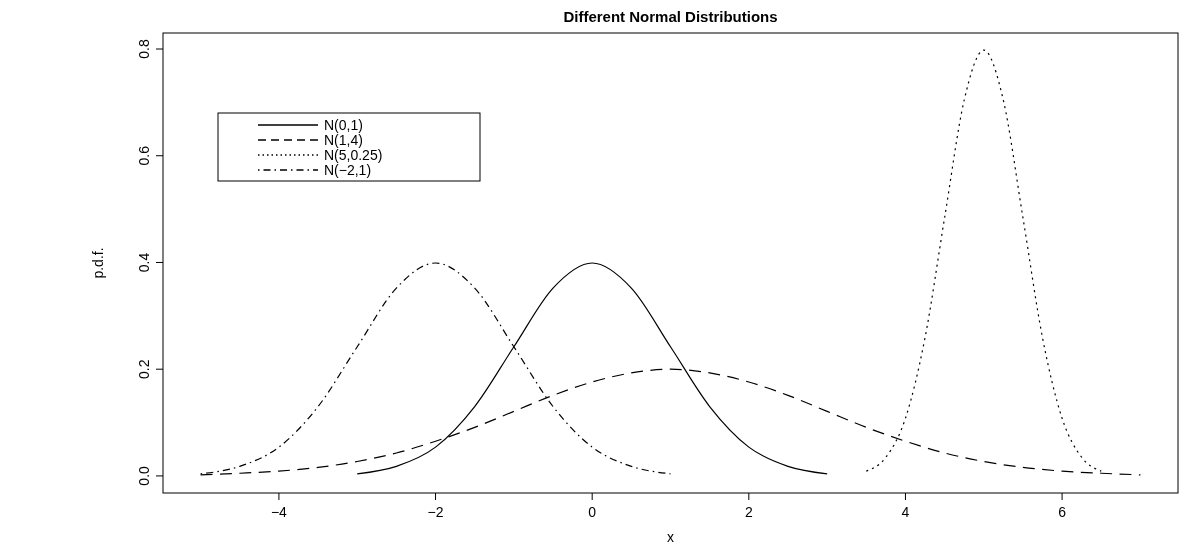 The image size is (1197, 556). What do you see at coordinates (748, 512) in the screenshot?
I see `x-tick-label: 2` at bounding box center [748, 512].